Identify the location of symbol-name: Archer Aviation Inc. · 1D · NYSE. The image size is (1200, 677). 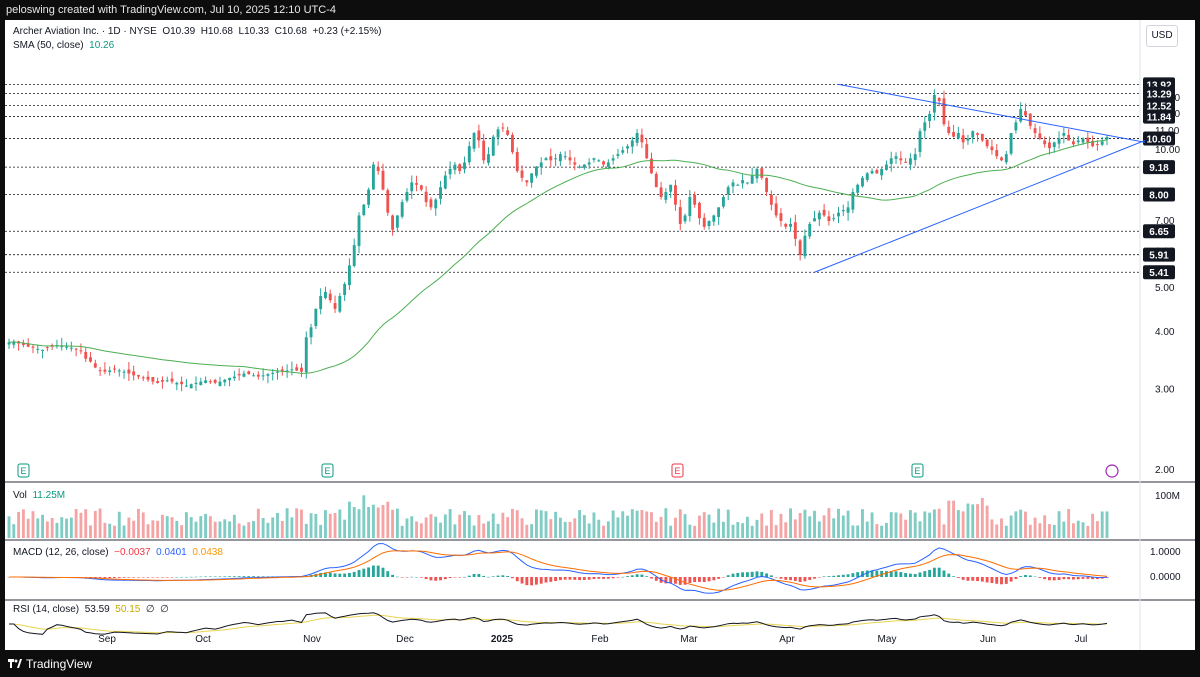
(85, 31).